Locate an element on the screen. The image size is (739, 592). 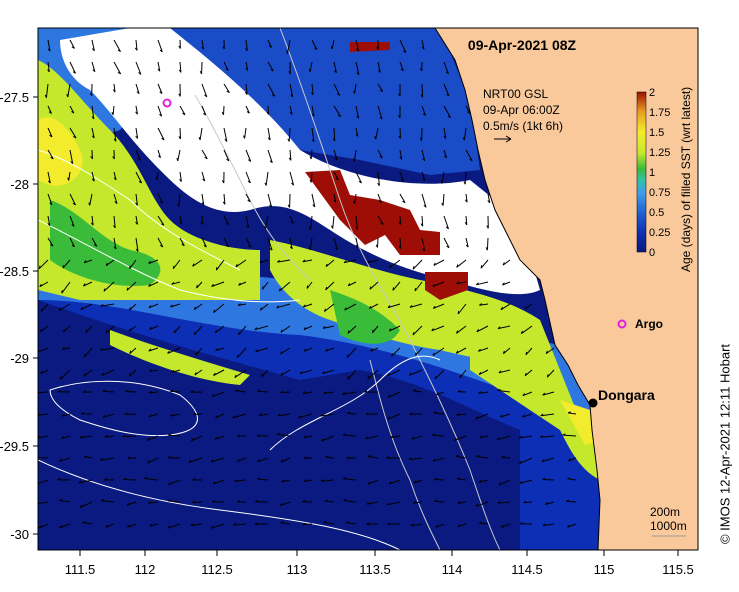
x-tick-label: 115 is located at coordinates (604, 569).